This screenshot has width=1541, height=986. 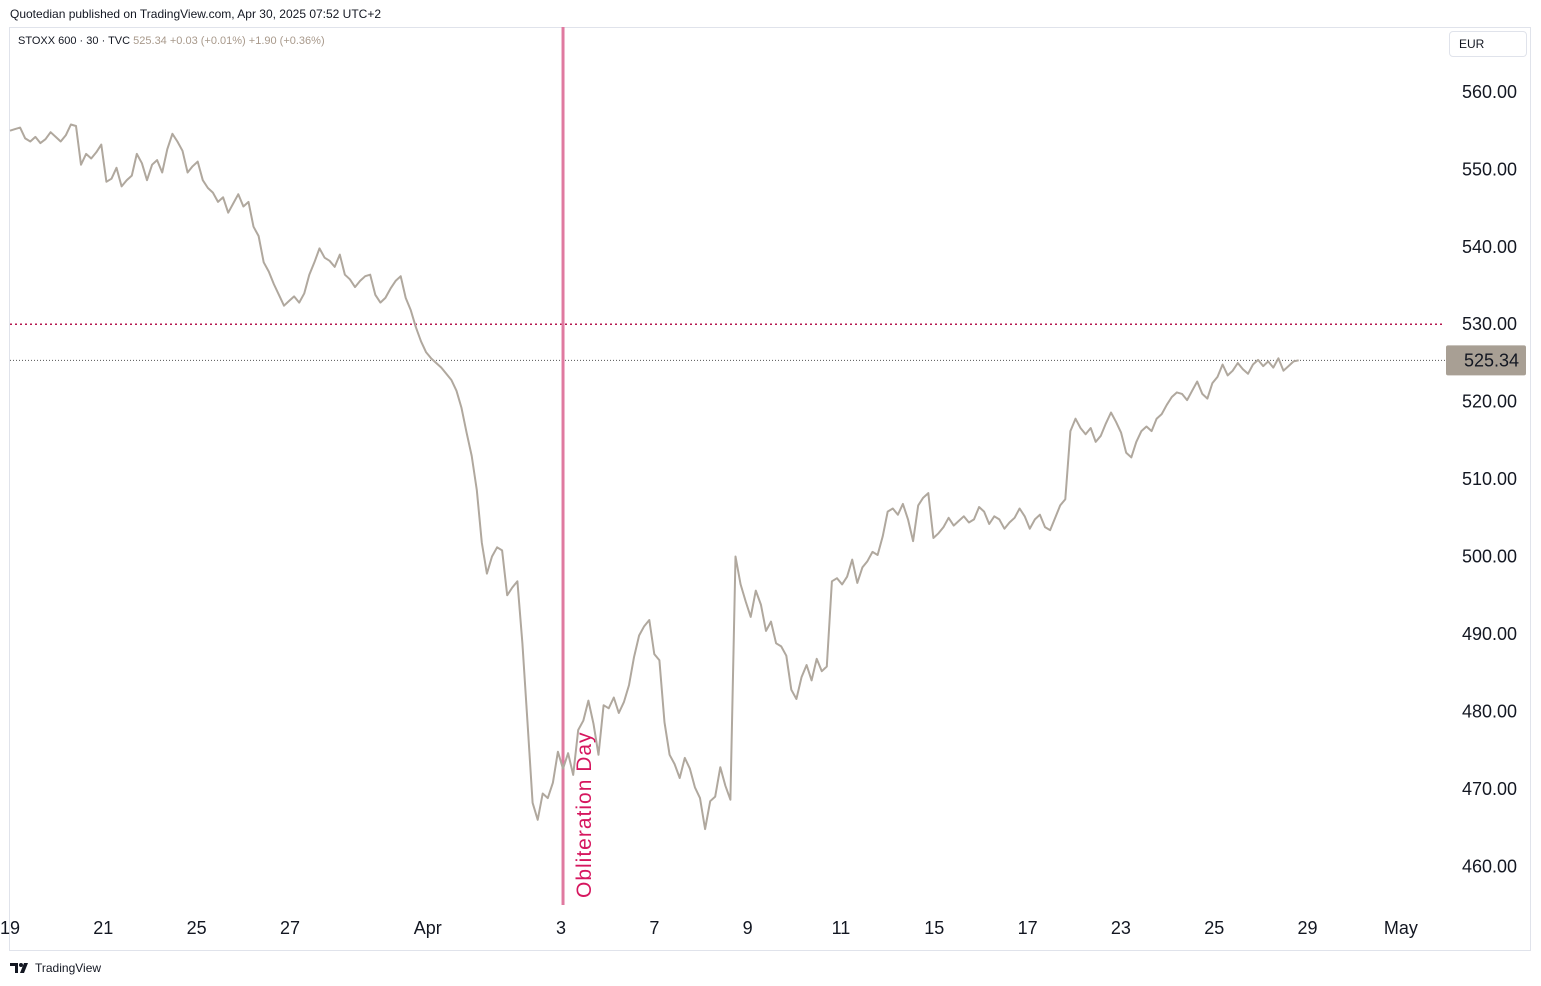 What do you see at coordinates (103, 928) in the screenshot?
I see `x-tick-label: 21` at bounding box center [103, 928].